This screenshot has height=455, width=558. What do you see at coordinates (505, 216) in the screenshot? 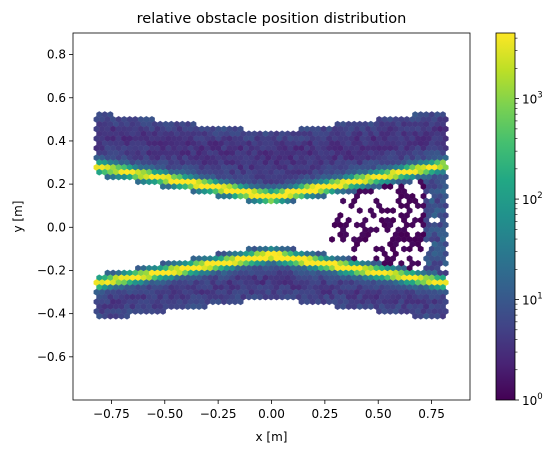
I see `colorbar` at bounding box center [505, 216].